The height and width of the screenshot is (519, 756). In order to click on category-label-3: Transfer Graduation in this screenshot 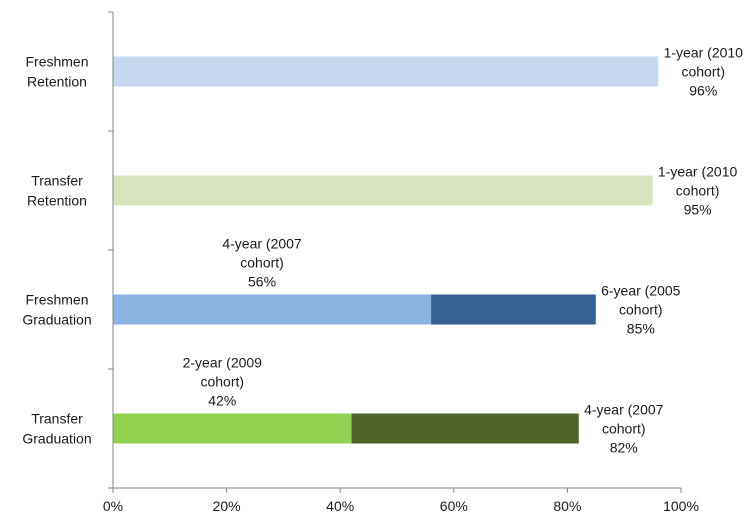, I will do `click(56, 429)`.